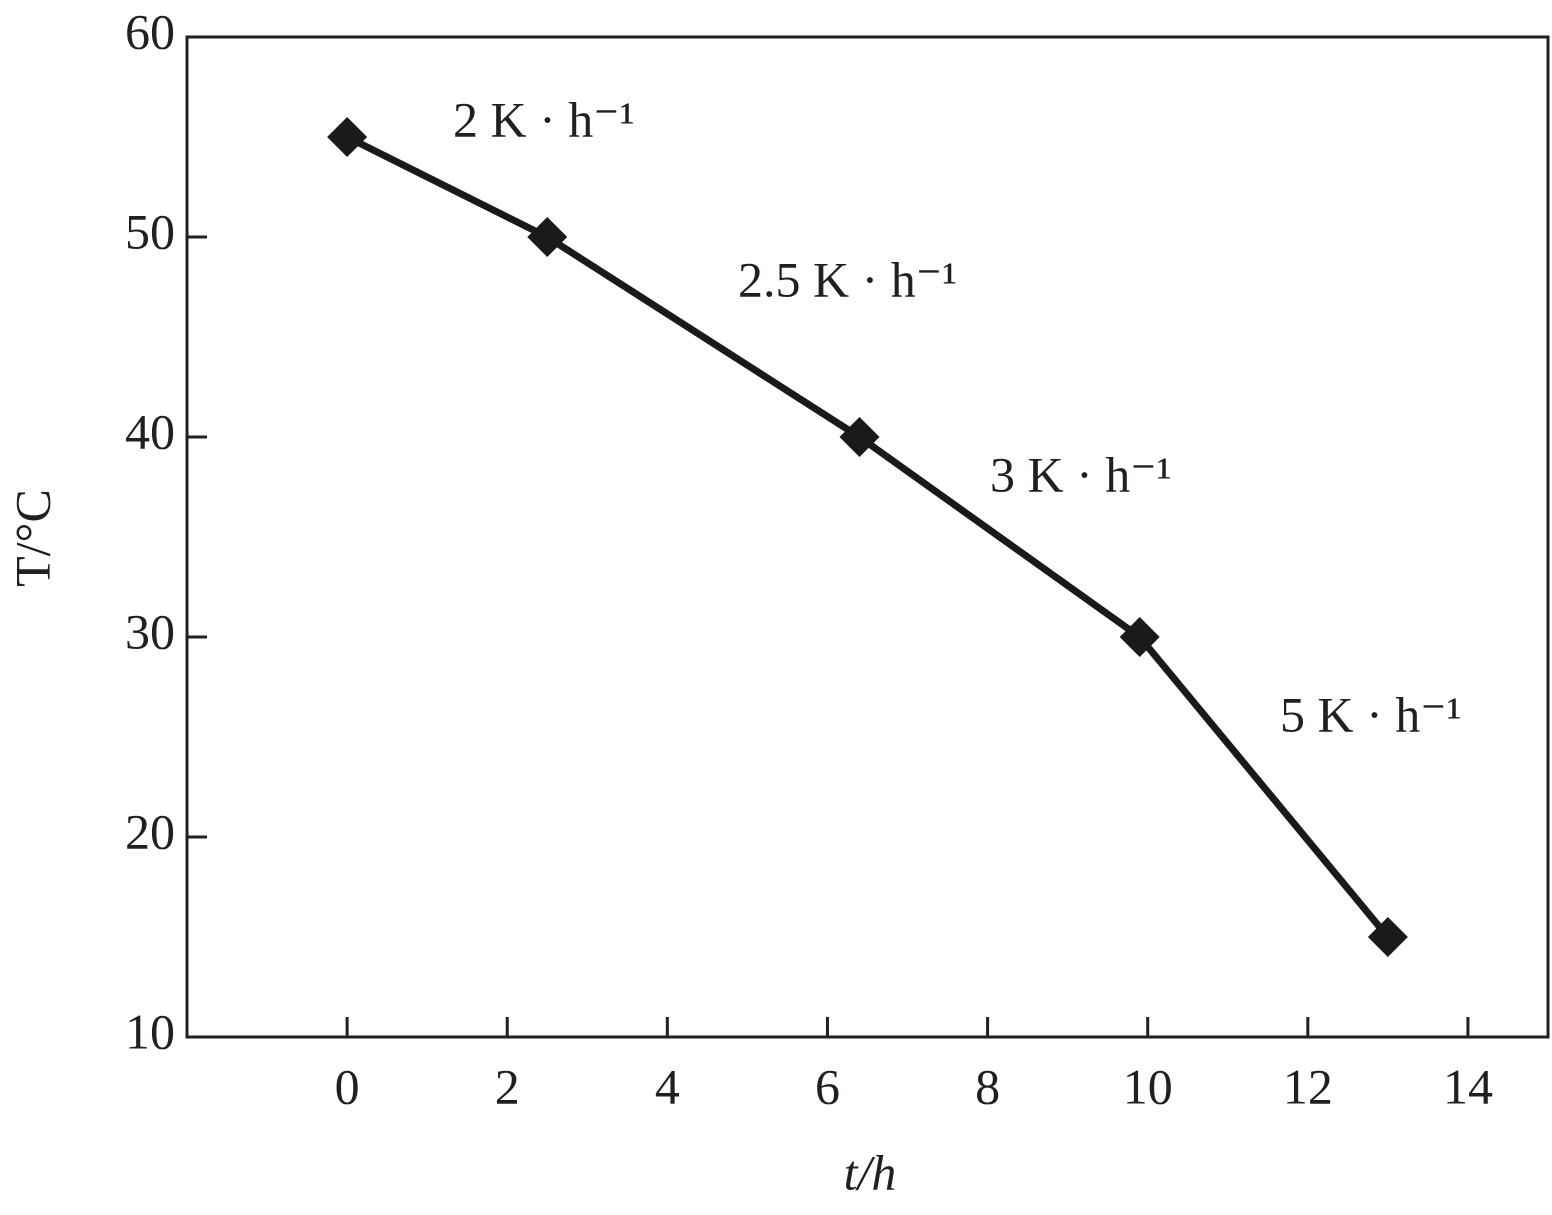  Describe the element at coordinates (1308, 1086) in the screenshot. I see `x-tick-label: 12` at that location.